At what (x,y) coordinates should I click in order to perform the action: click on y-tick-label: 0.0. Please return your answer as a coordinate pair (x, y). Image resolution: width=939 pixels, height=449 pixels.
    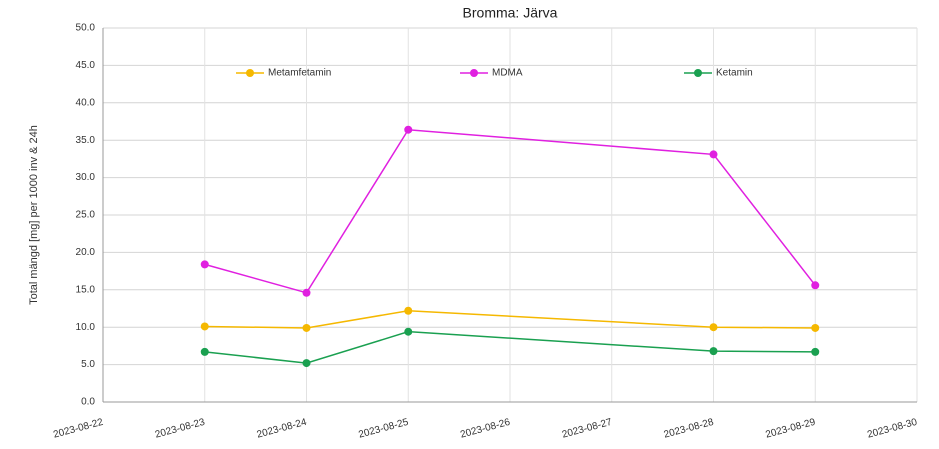
    Looking at the image, I should click on (88, 402).